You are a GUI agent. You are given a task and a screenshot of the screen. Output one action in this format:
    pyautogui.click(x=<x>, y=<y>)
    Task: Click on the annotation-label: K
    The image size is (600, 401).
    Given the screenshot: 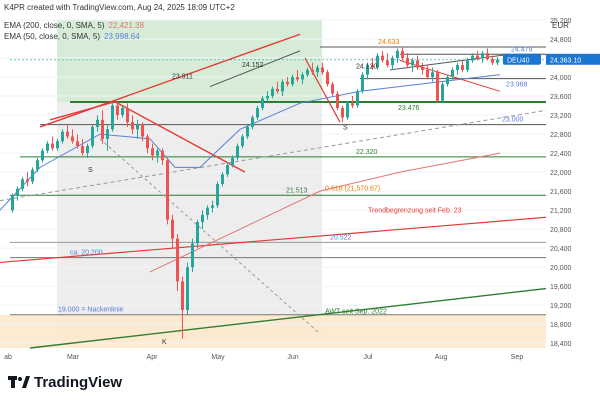 What is the action you would take?
    pyautogui.click(x=164, y=342)
    